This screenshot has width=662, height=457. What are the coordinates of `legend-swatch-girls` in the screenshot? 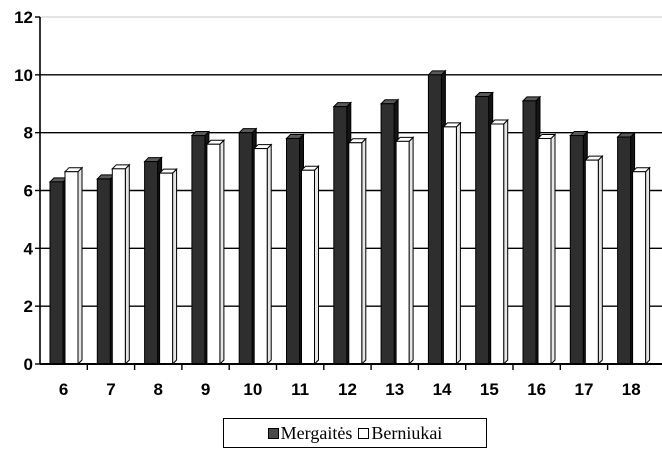 It's located at (273, 433).